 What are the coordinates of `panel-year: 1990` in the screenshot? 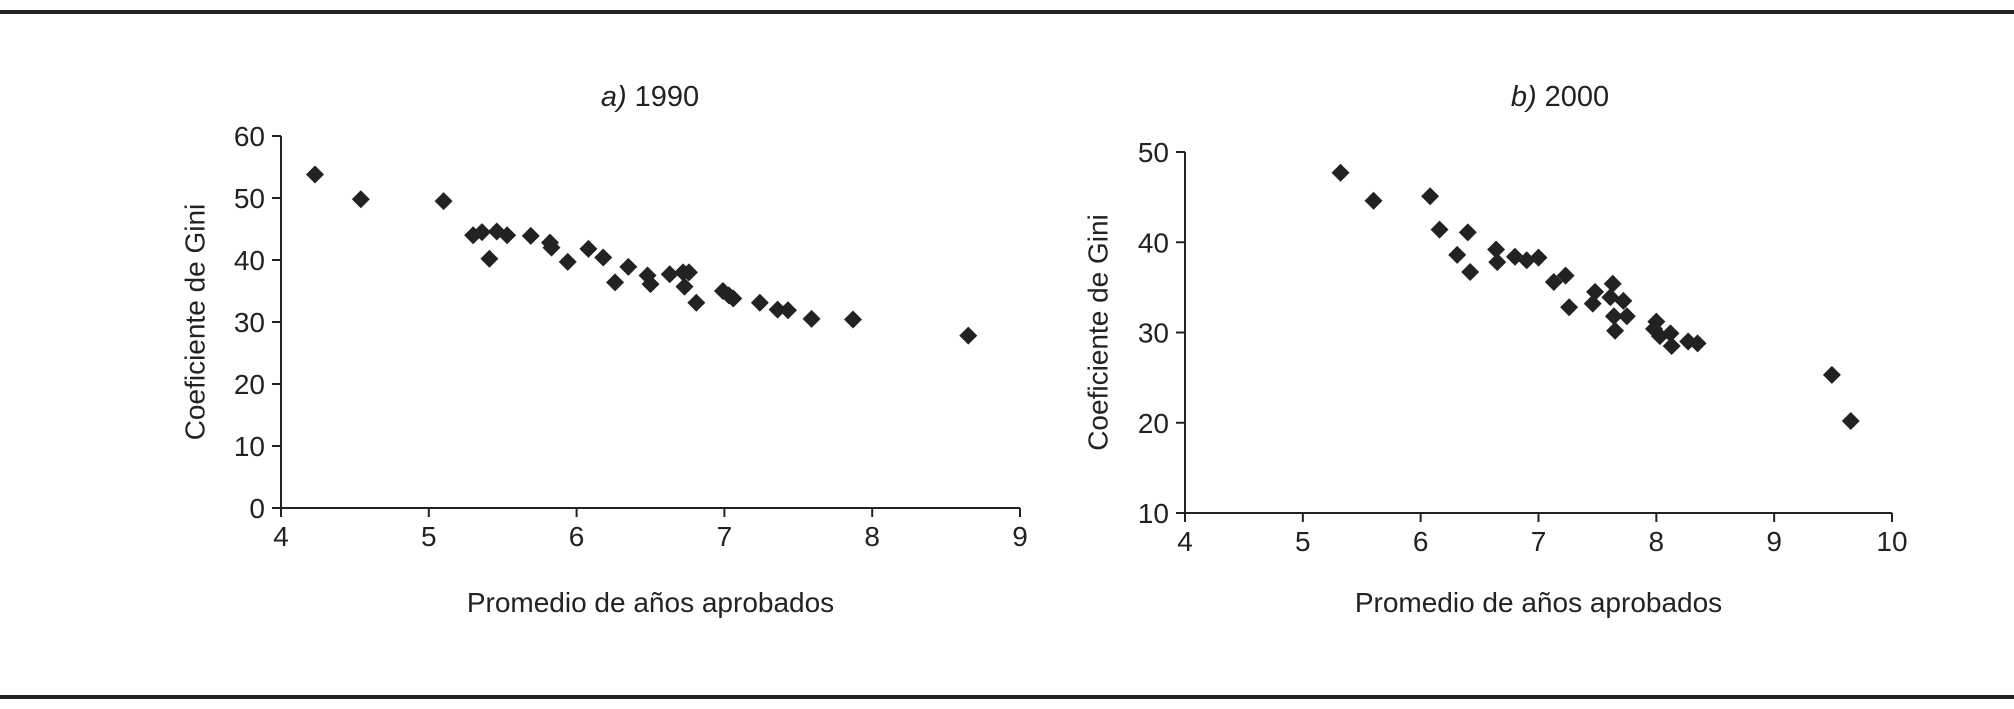 It's located at (667, 97).